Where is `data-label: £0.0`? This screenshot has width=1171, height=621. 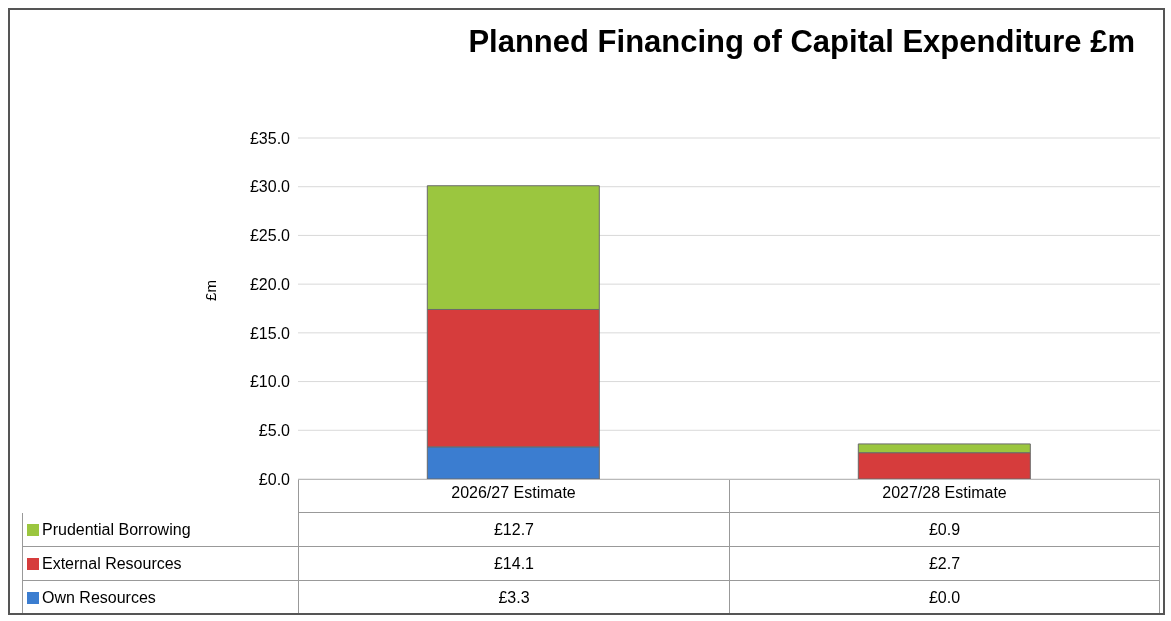 data-label: £0.0 is located at coordinates (944, 598).